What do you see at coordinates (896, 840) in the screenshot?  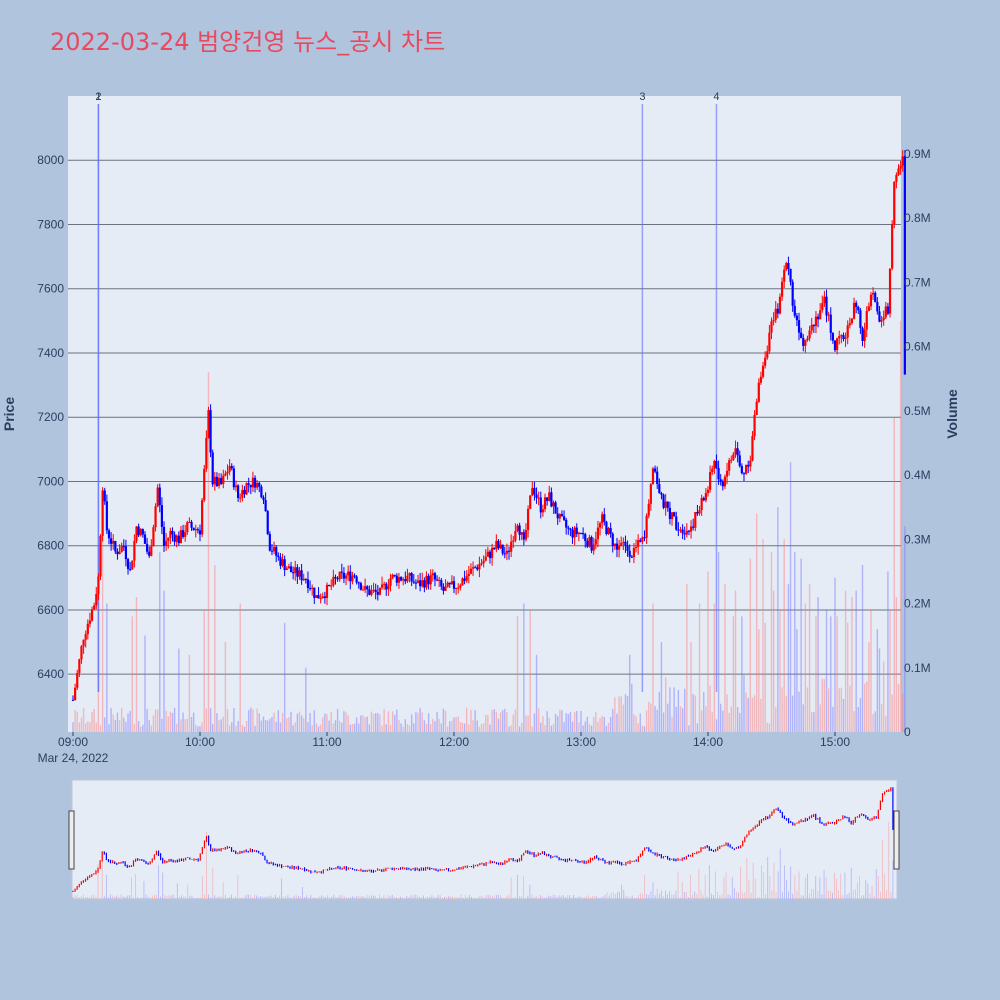 I see `range-slider-right-handle` at bounding box center [896, 840].